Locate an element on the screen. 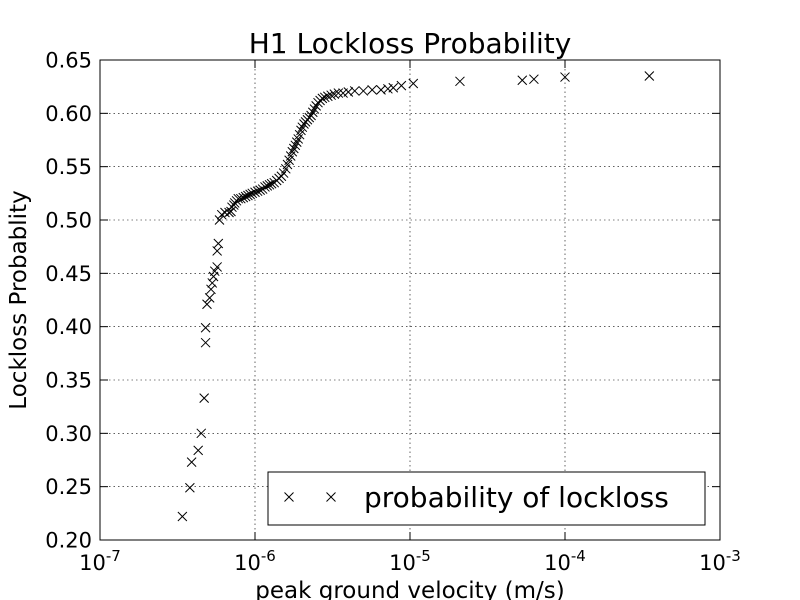  y-tick-label: 0.35 is located at coordinates (68, 381).